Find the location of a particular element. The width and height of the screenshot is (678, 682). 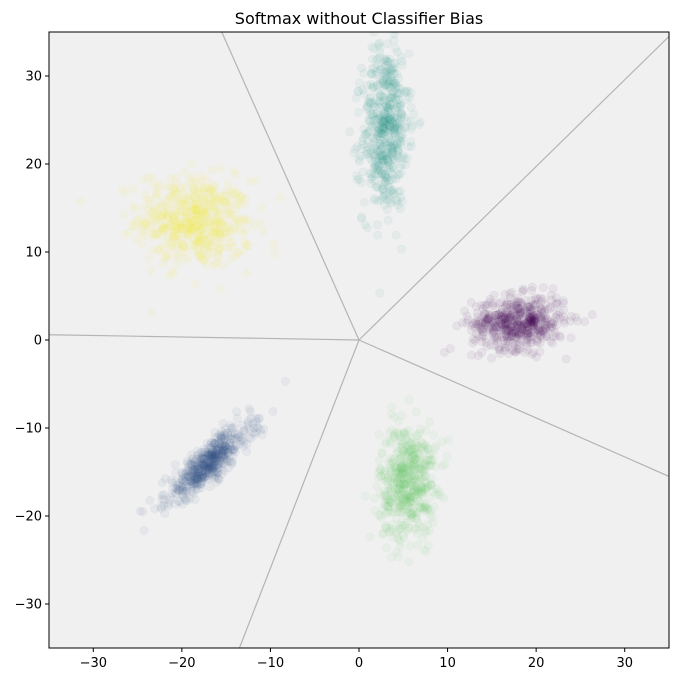

x-tick-label: −10 is located at coordinates (270, 663).